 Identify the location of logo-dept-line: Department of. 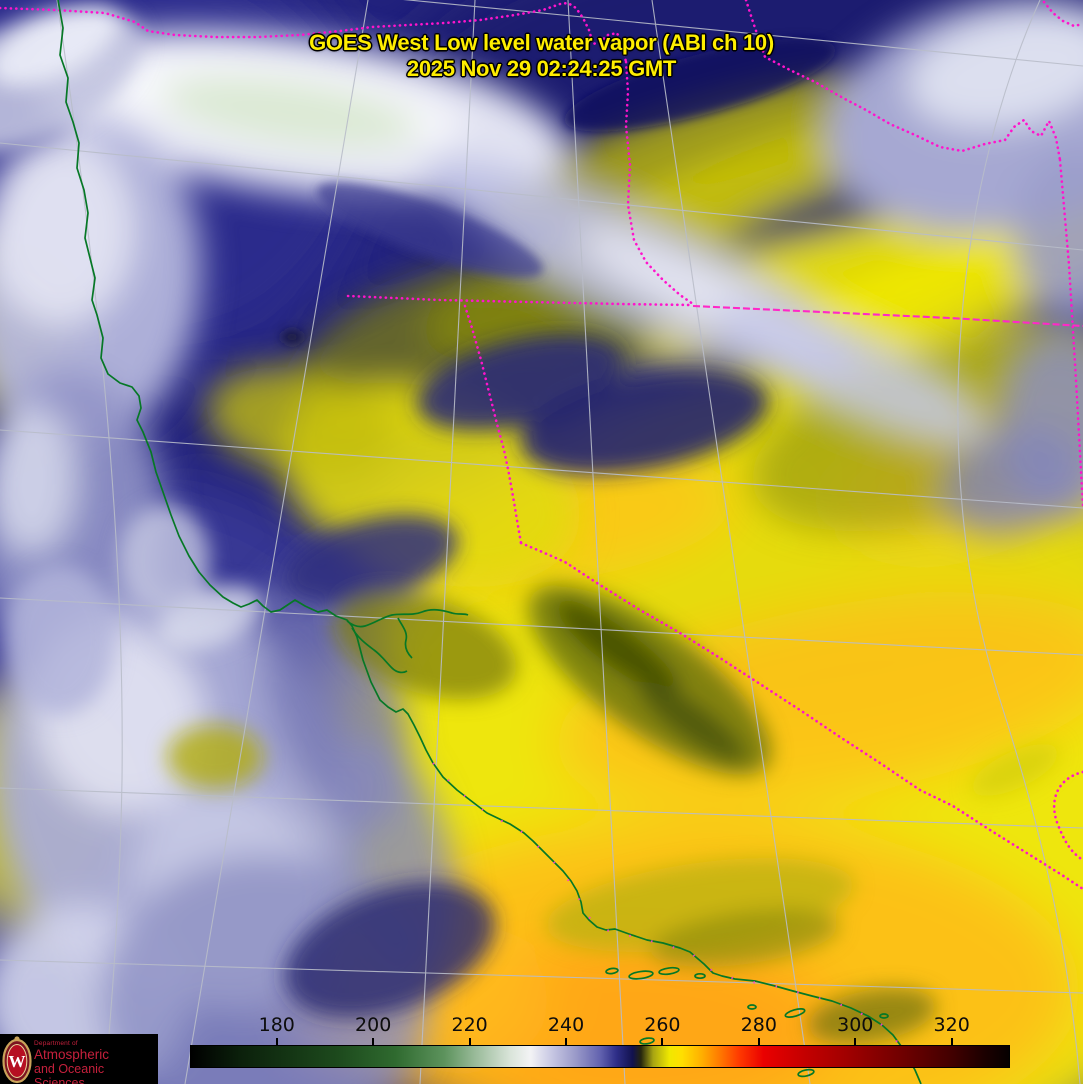
(56, 1043).